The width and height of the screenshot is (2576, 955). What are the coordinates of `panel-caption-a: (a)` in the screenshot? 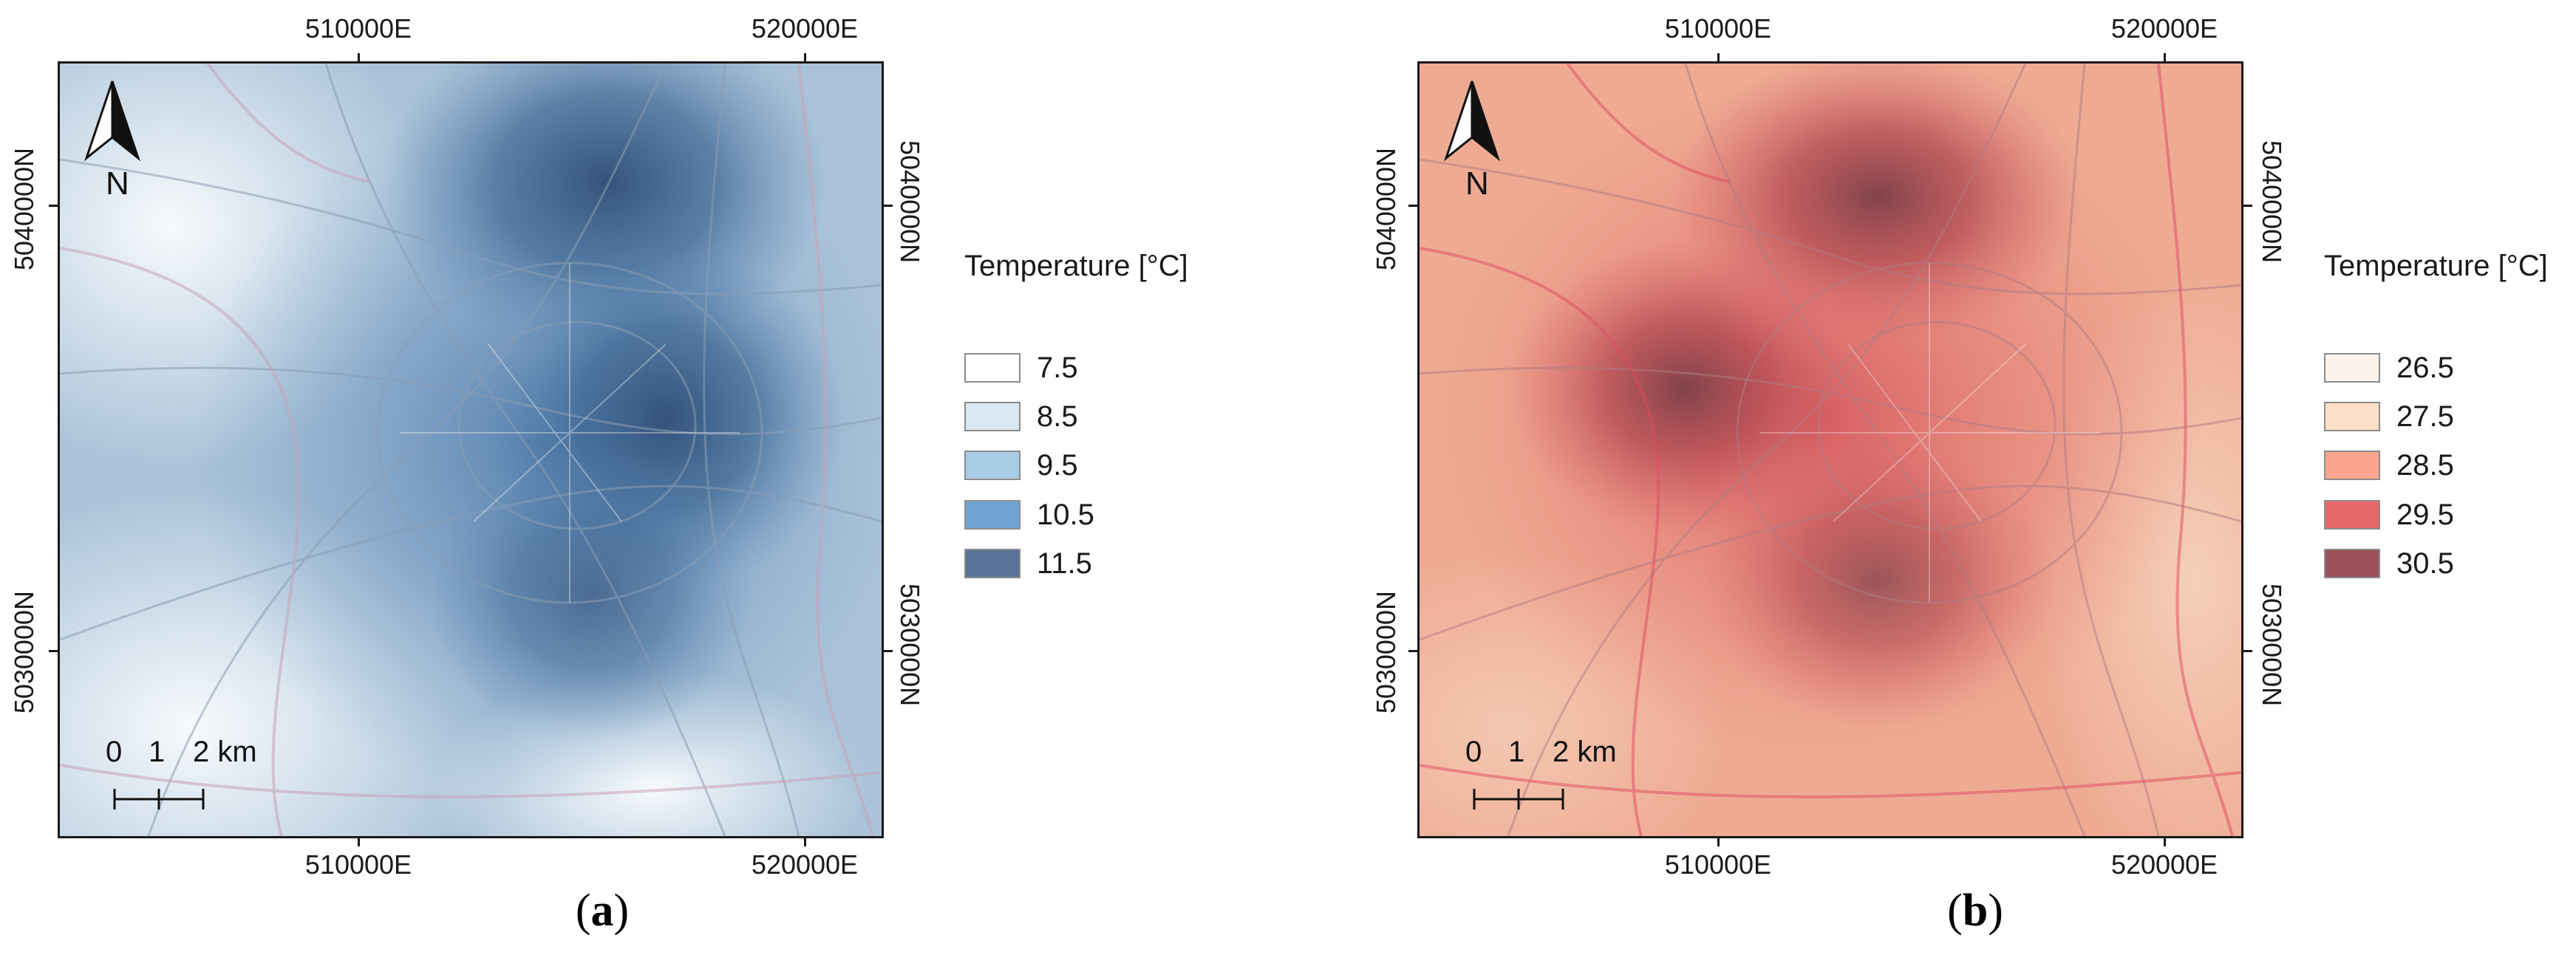 It's located at (602, 911).